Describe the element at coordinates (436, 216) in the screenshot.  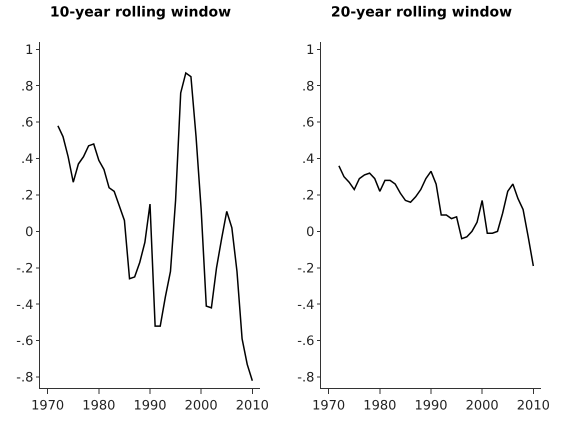
I see `line-series` at that location.